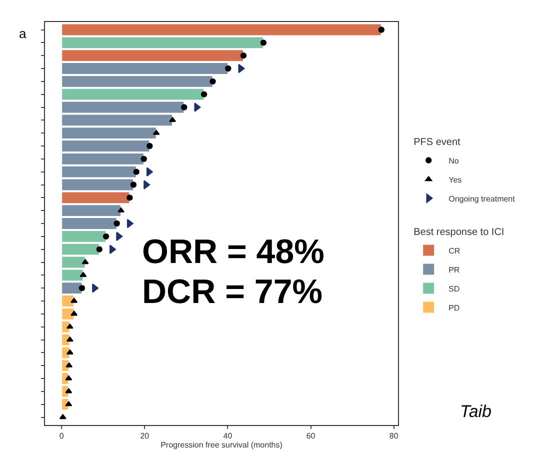 Image resolution: width=534 pixels, height=461 pixels. What do you see at coordinates (455, 179) in the screenshot?
I see `legend-label: Yes` at bounding box center [455, 179].